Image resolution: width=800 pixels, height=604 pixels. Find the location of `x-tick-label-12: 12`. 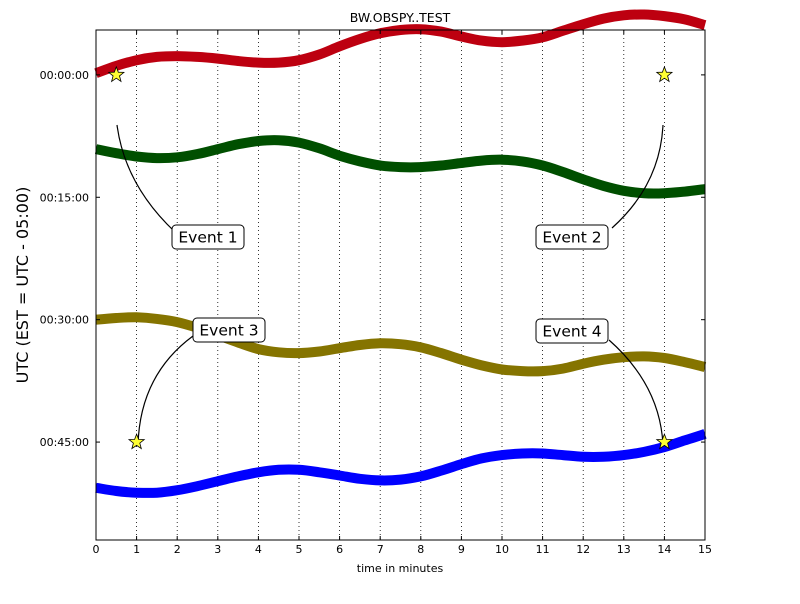

x-tick-label-12: 12 is located at coordinates (583, 549).